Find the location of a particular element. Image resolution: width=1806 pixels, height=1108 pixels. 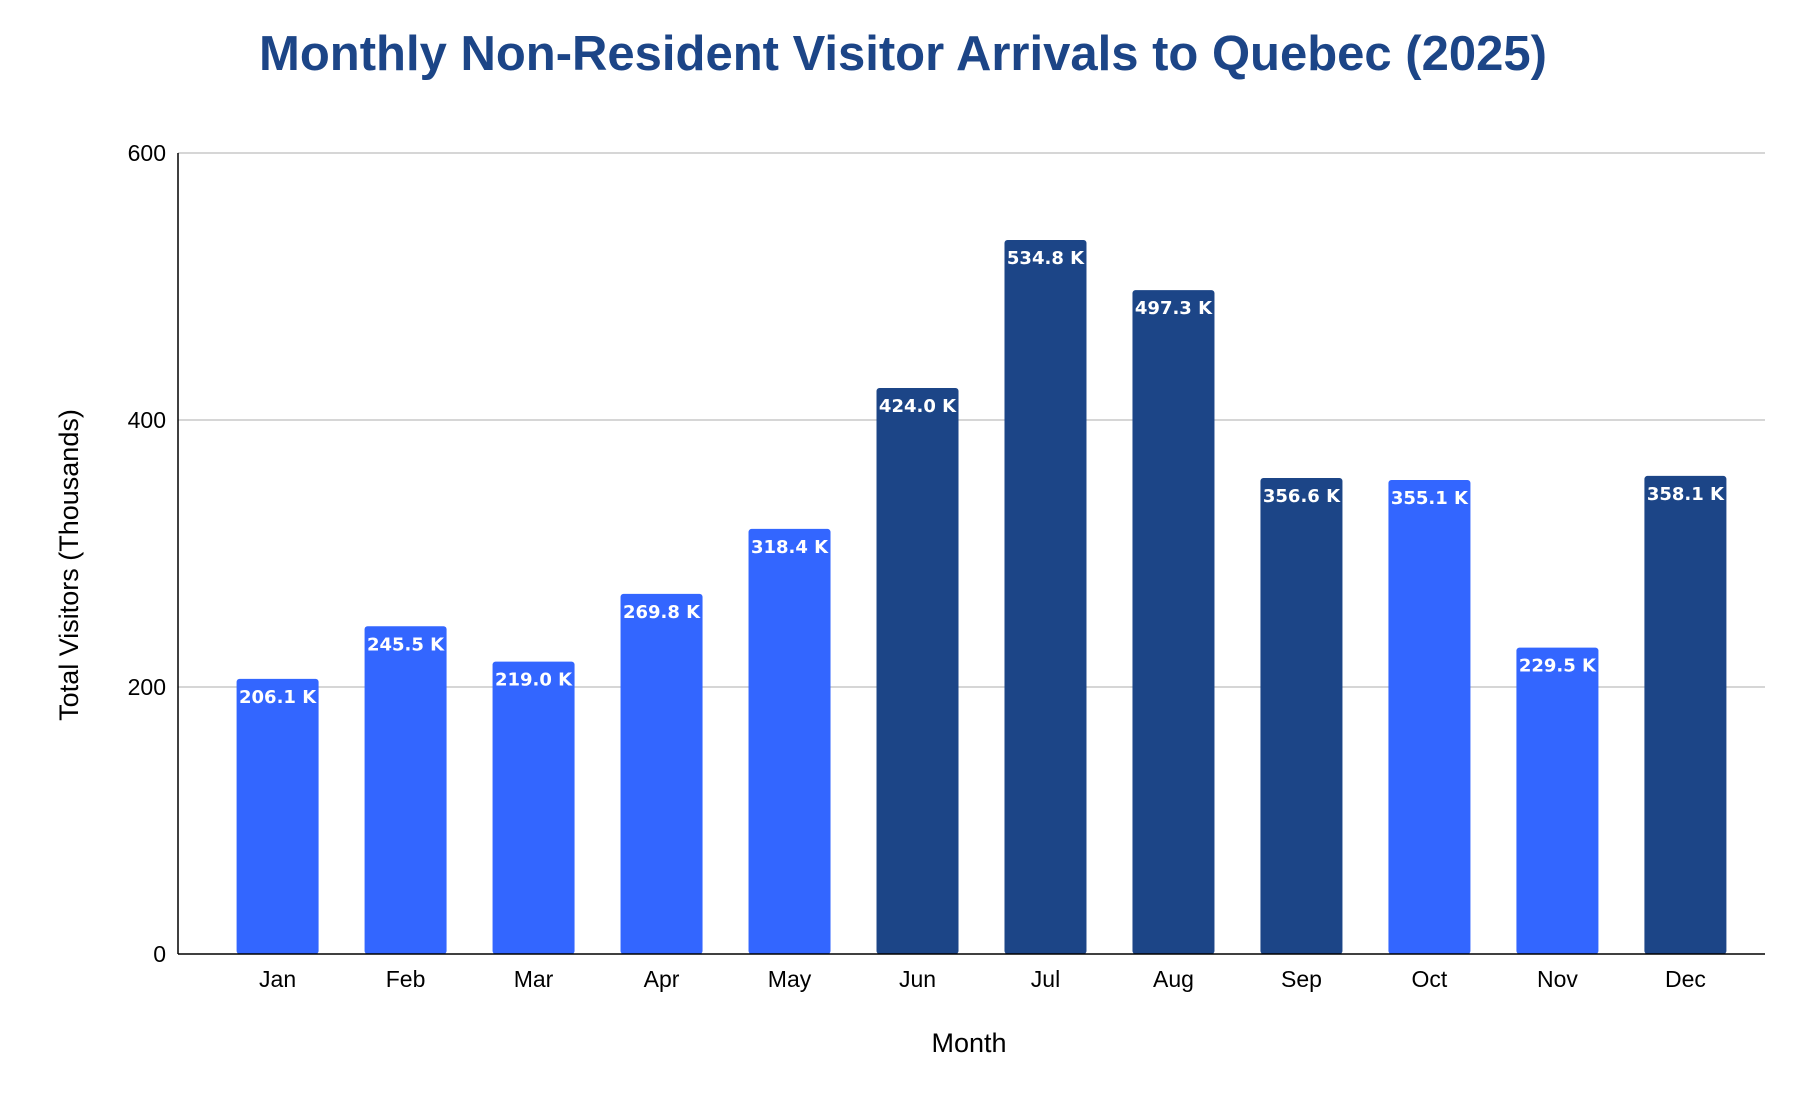

x-tick-label-mar: Mar is located at coordinates (534, 979).